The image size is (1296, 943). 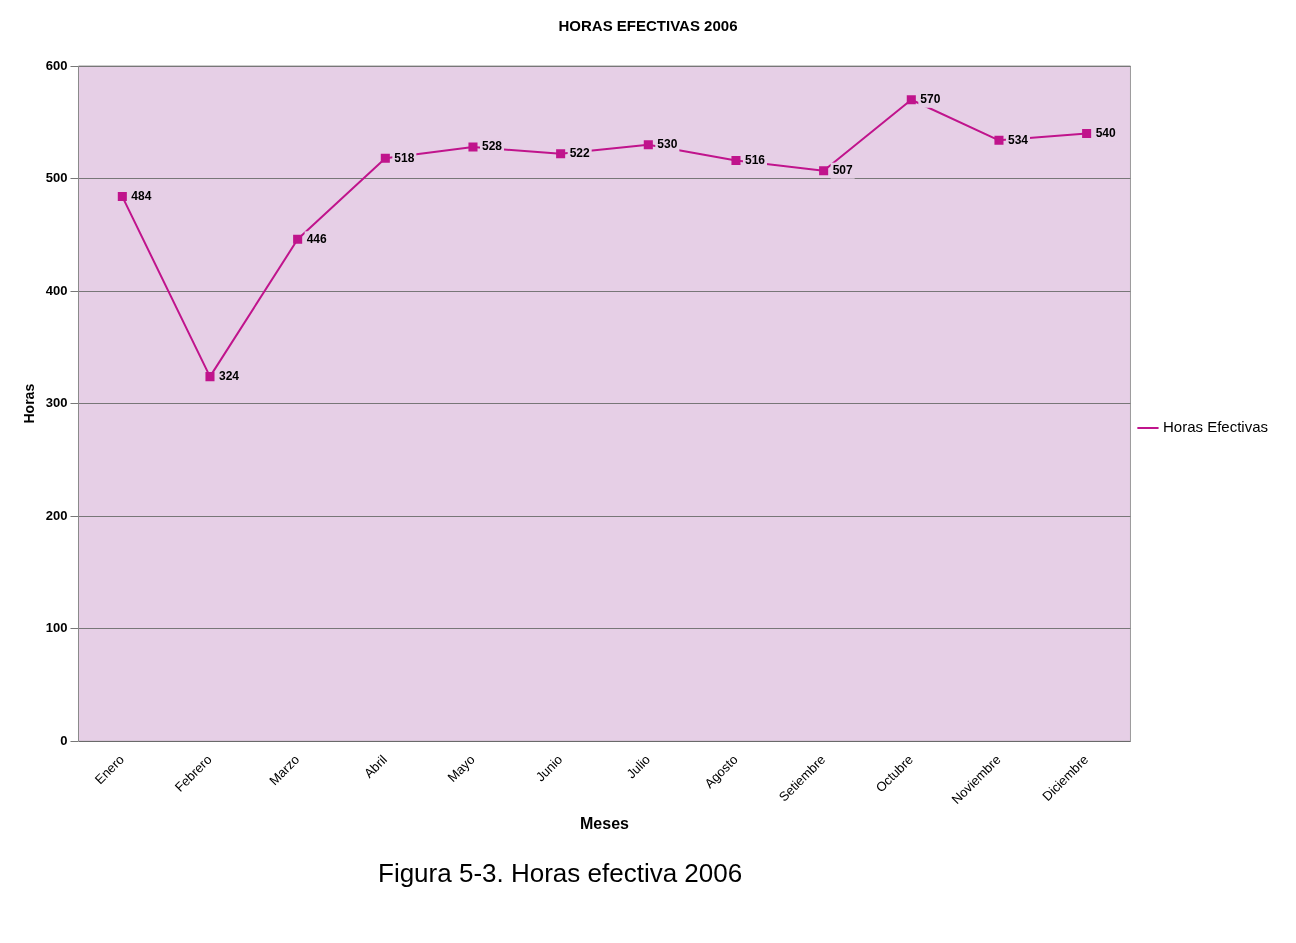 What do you see at coordinates (605, 823) in the screenshot?
I see `x-axis-title: Meses` at bounding box center [605, 823].